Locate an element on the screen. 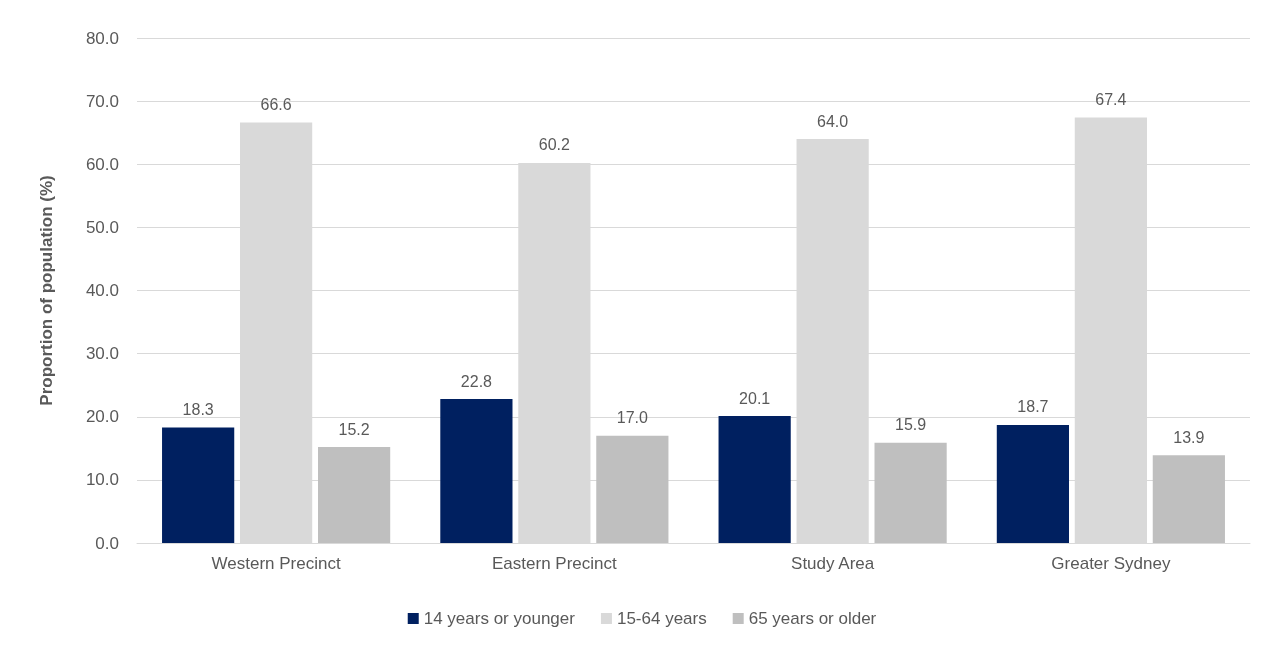 This screenshot has height=646, width=1284. legend-label: 15-64 years is located at coordinates (661, 618).